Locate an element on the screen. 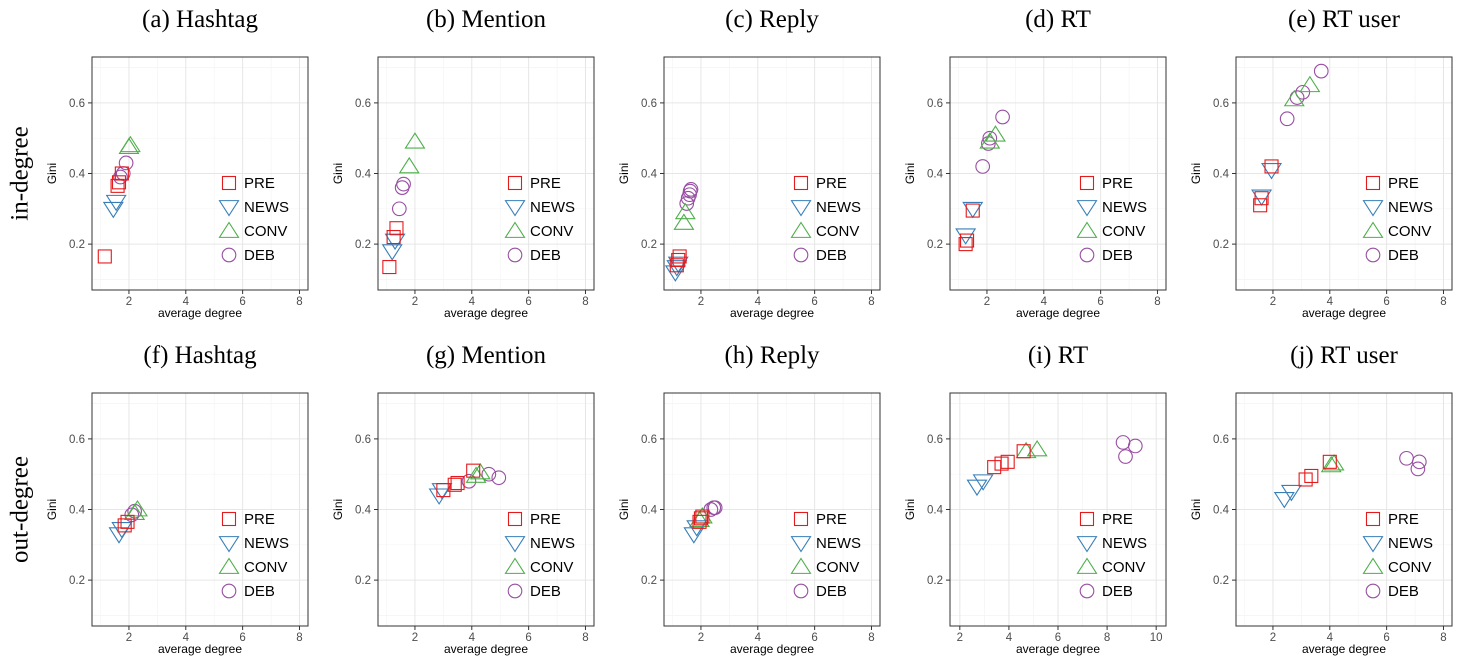  legend-label: PRE is located at coordinates (831, 519).